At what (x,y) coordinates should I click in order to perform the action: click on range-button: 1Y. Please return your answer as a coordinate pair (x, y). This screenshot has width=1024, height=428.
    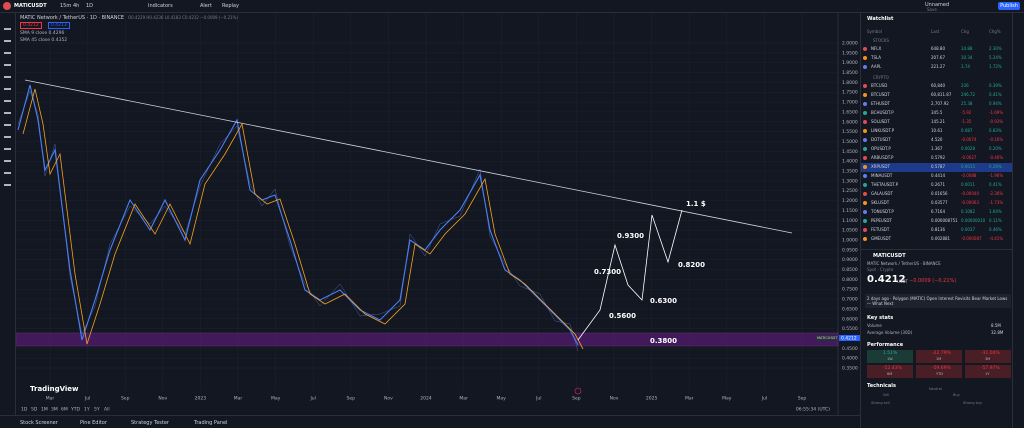
    Looking at the image, I should click on (87, 410).